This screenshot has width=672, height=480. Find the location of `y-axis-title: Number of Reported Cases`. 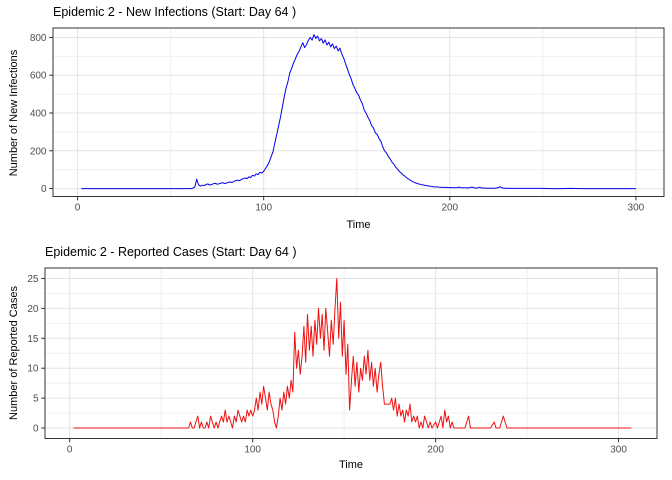

y-axis-title: Number of Reported Cases is located at coordinates (14, 360).